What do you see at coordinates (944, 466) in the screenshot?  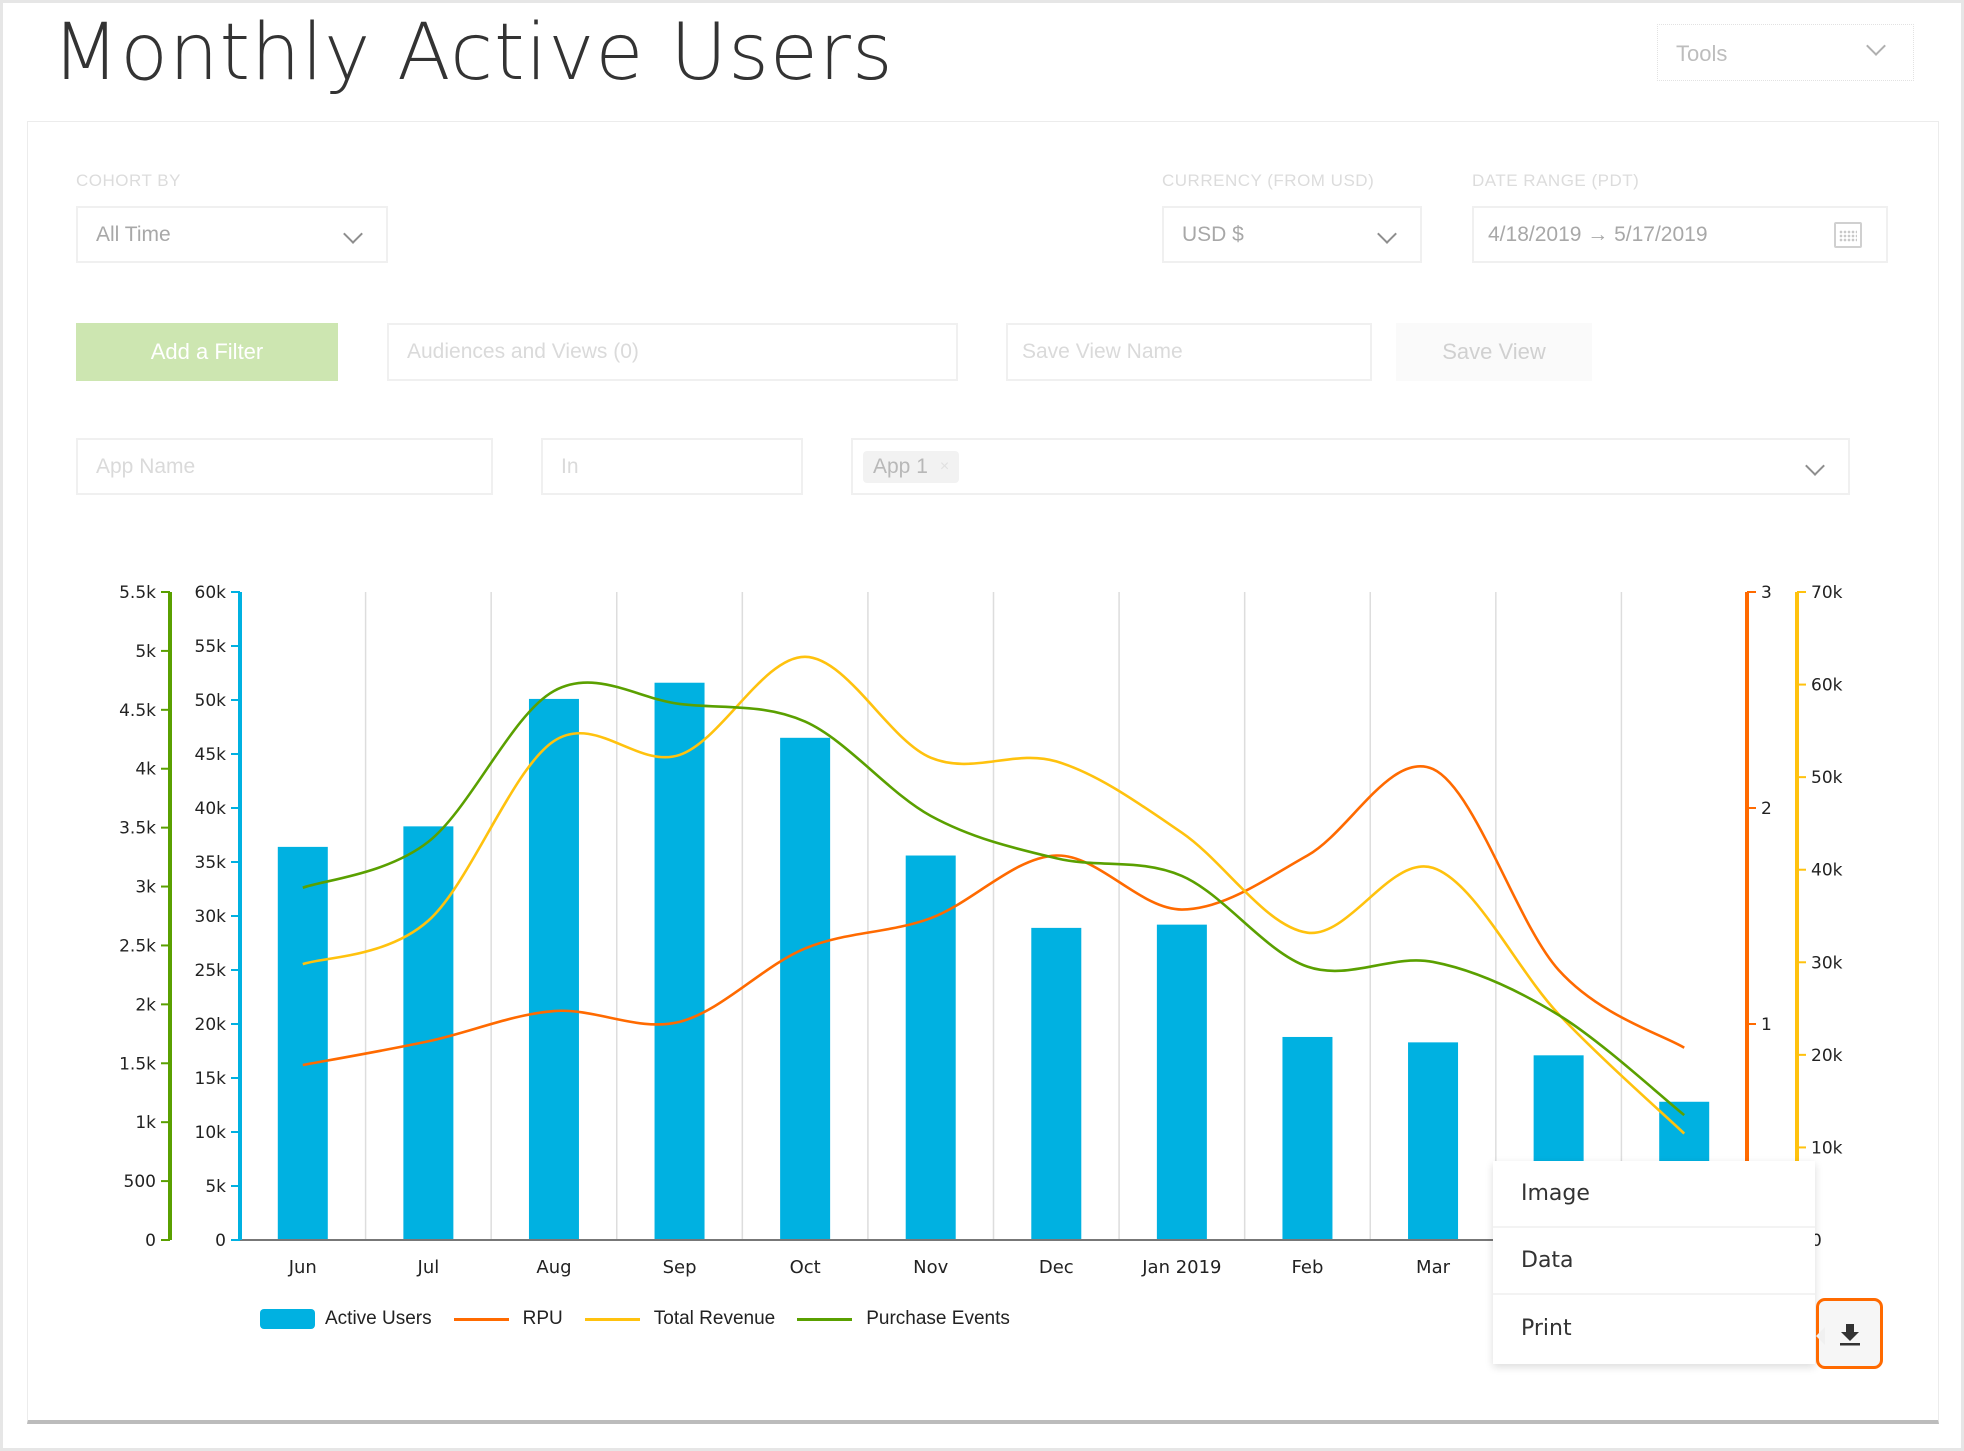 I see `chip-remove-icon: ×` at bounding box center [944, 466].